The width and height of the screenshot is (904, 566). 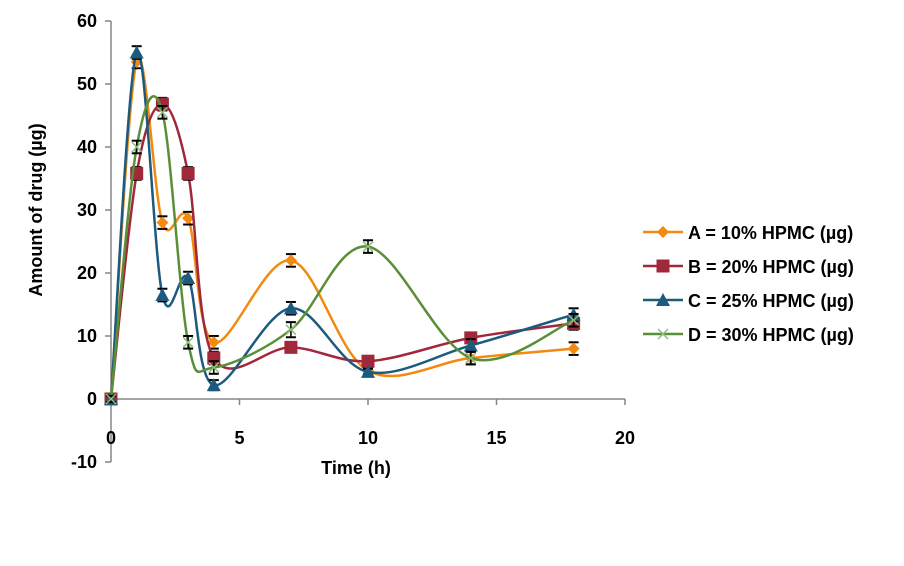 I want to click on legend-label: C = 25% HPMC (µg), so click(x=771, y=301).